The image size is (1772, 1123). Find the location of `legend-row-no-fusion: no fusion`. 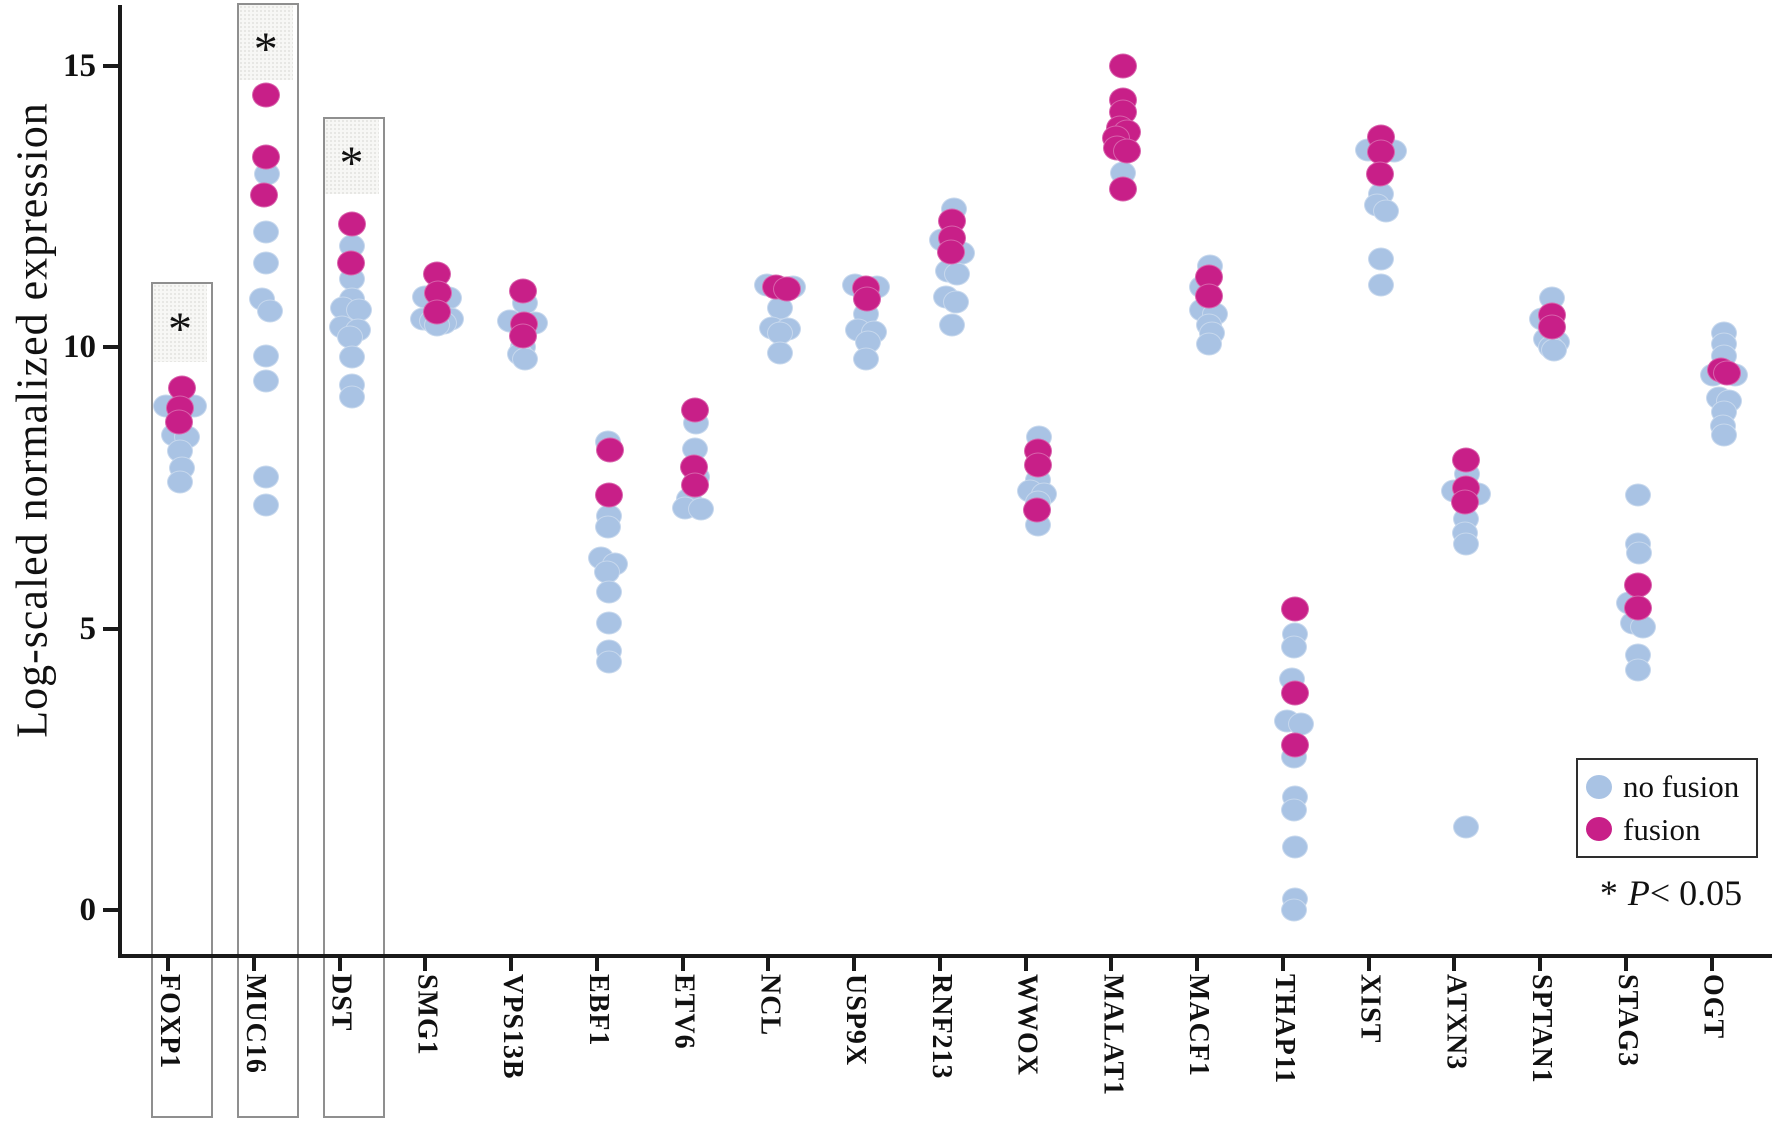

legend-row-no-fusion: no fusion is located at coordinates (1671, 786).